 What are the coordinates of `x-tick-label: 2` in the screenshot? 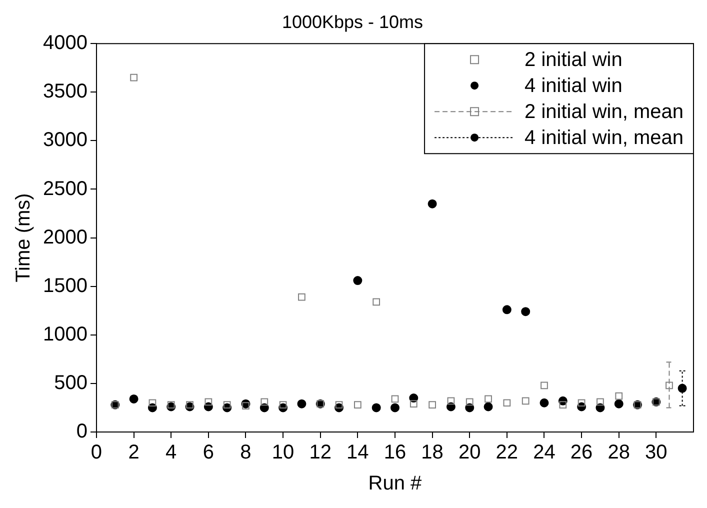 It's located at (134, 453).